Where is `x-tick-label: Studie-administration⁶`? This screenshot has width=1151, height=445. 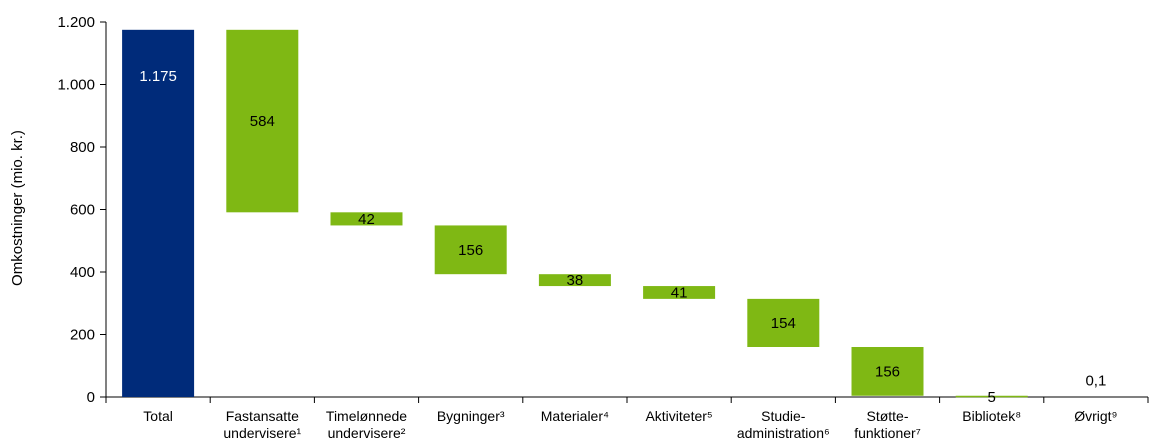
x-tick-label: Studie-administration⁶ is located at coordinates (783, 424).